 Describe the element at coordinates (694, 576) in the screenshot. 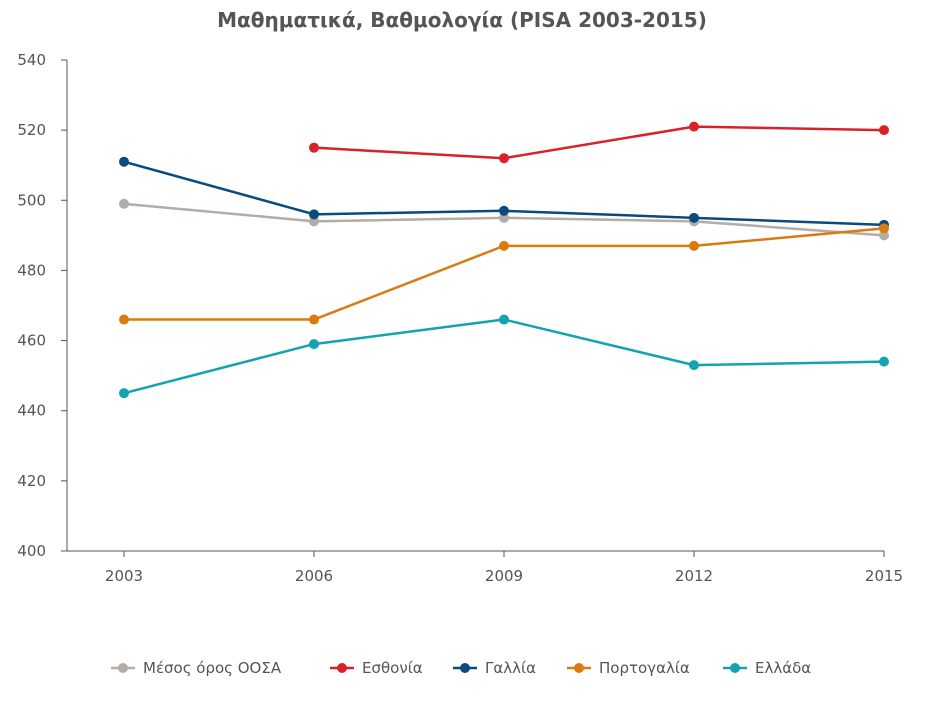

I see `x-tick-label: 2012` at that location.